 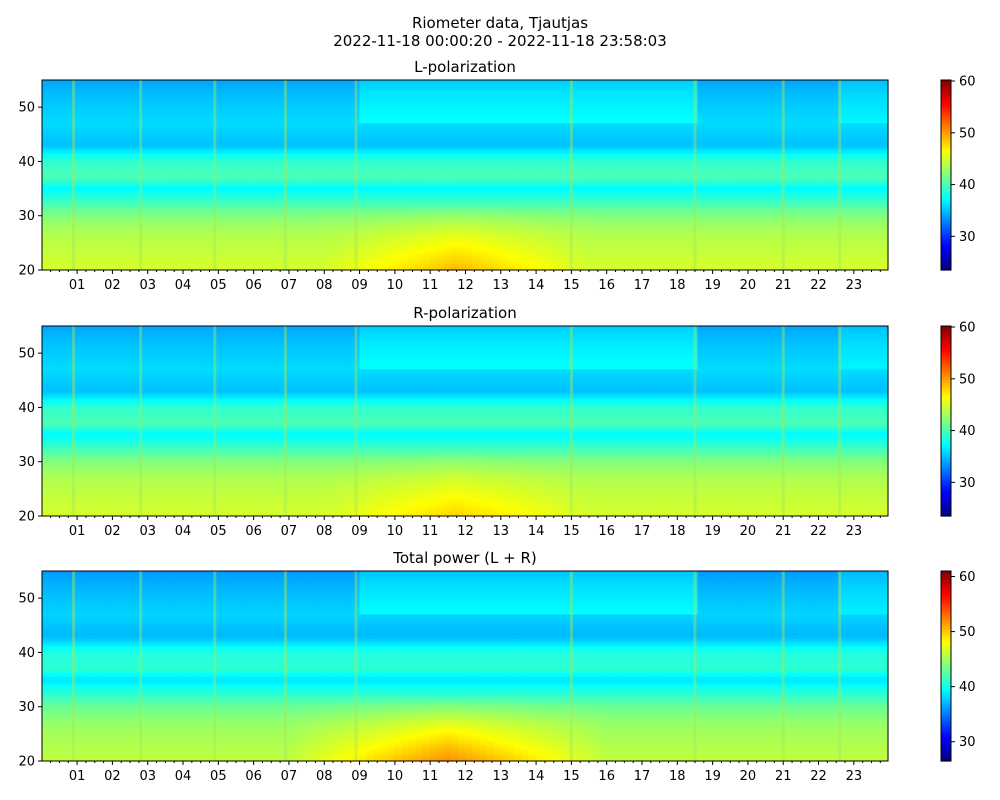 I want to click on x-tick-label: 14, so click(x=536, y=776).